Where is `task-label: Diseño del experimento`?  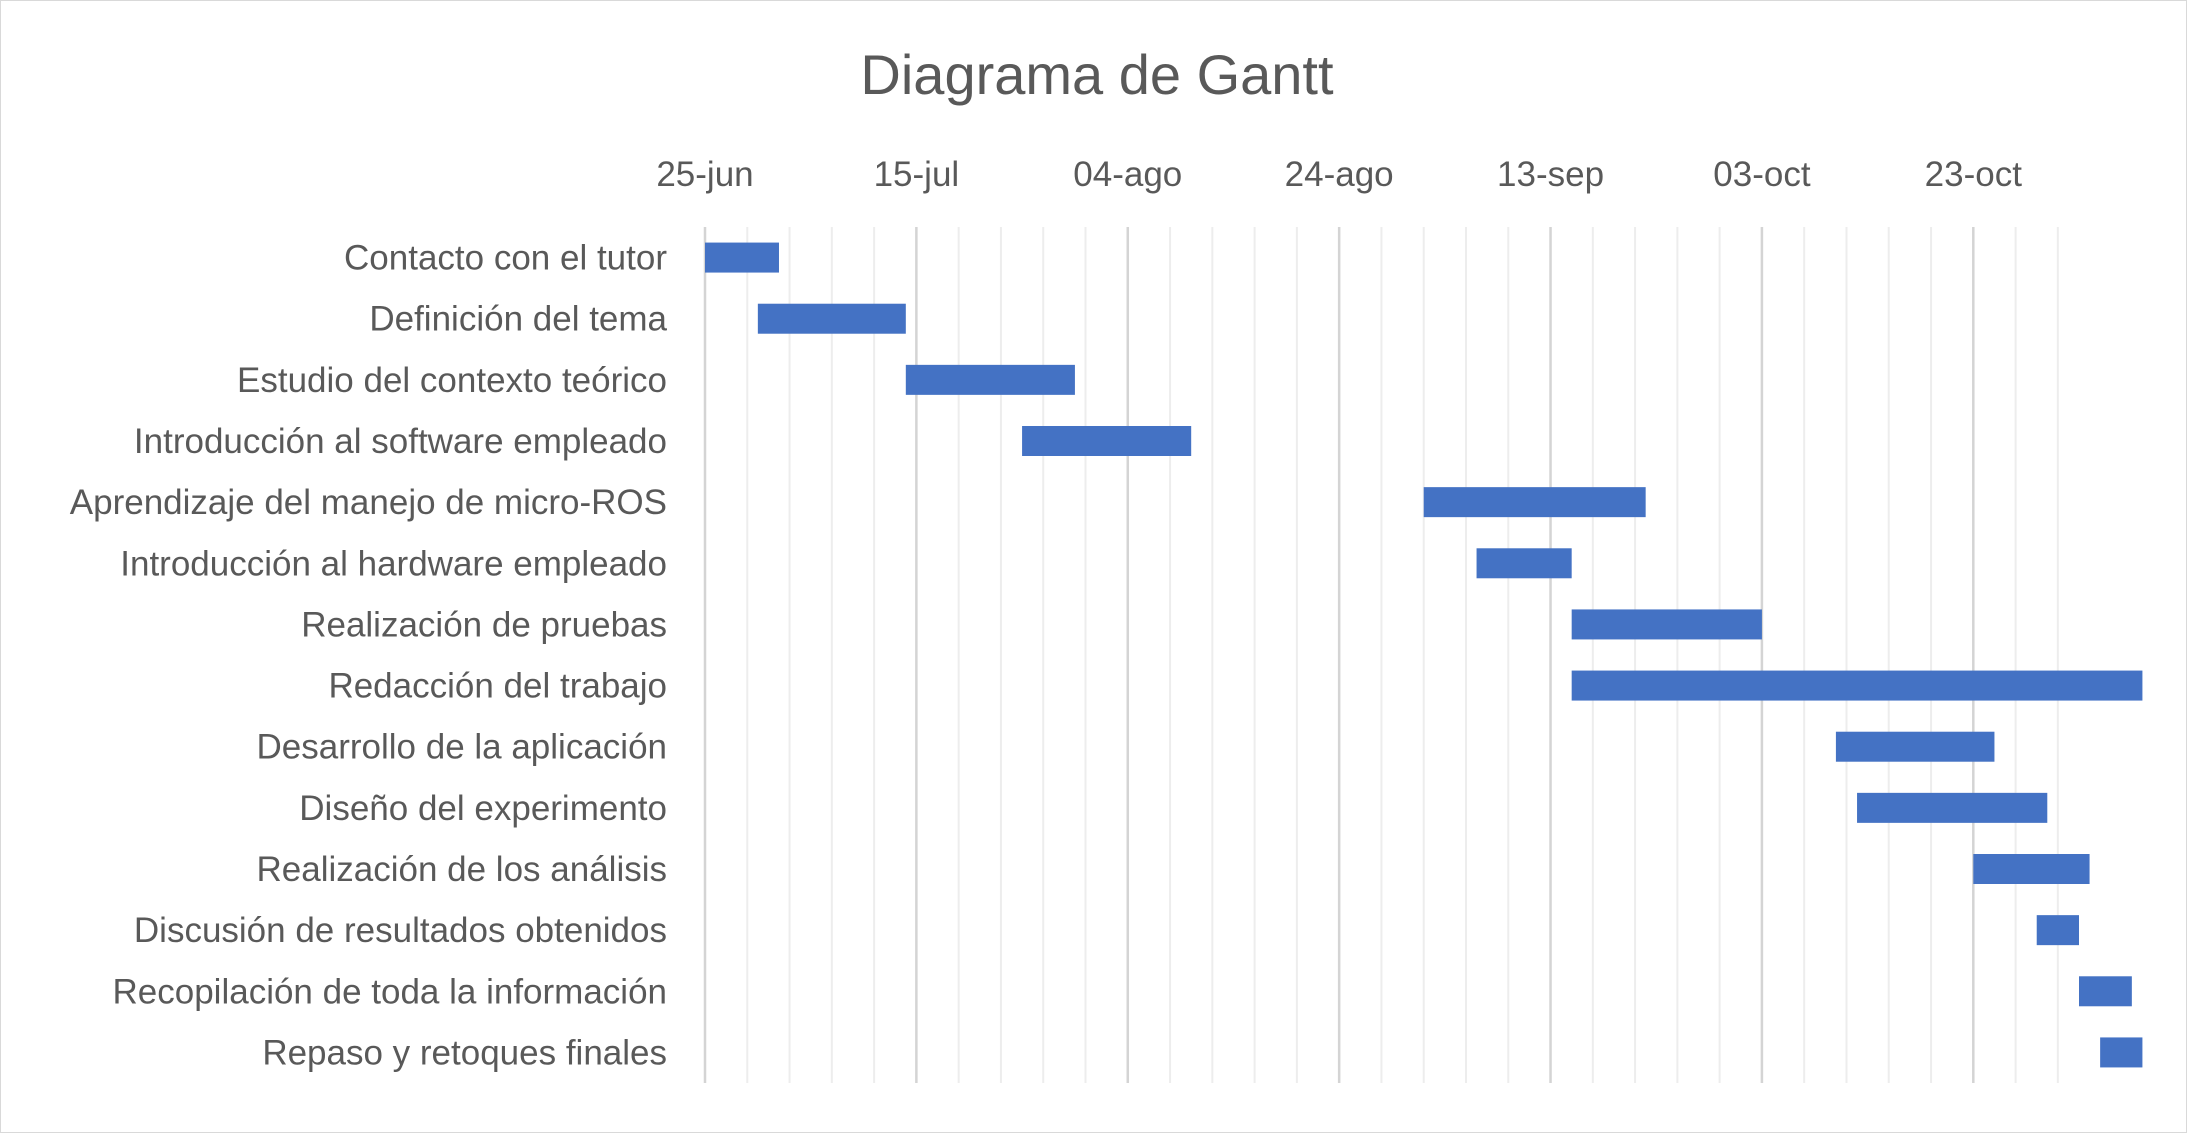
task-label: Diseño del experimento is located at coordinates (483, 808).